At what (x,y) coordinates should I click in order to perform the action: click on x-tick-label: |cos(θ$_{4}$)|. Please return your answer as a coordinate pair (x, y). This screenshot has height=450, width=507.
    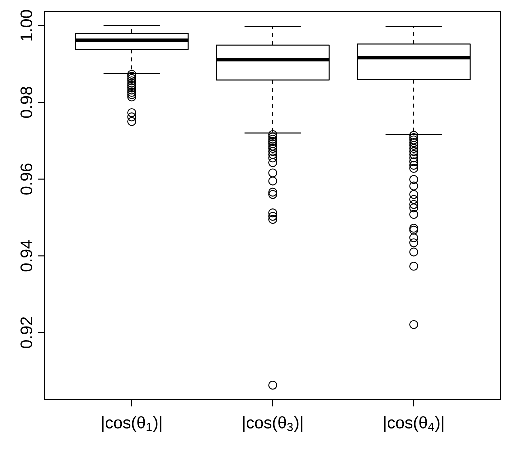
    Looking at the image, I should click on (414, 424).